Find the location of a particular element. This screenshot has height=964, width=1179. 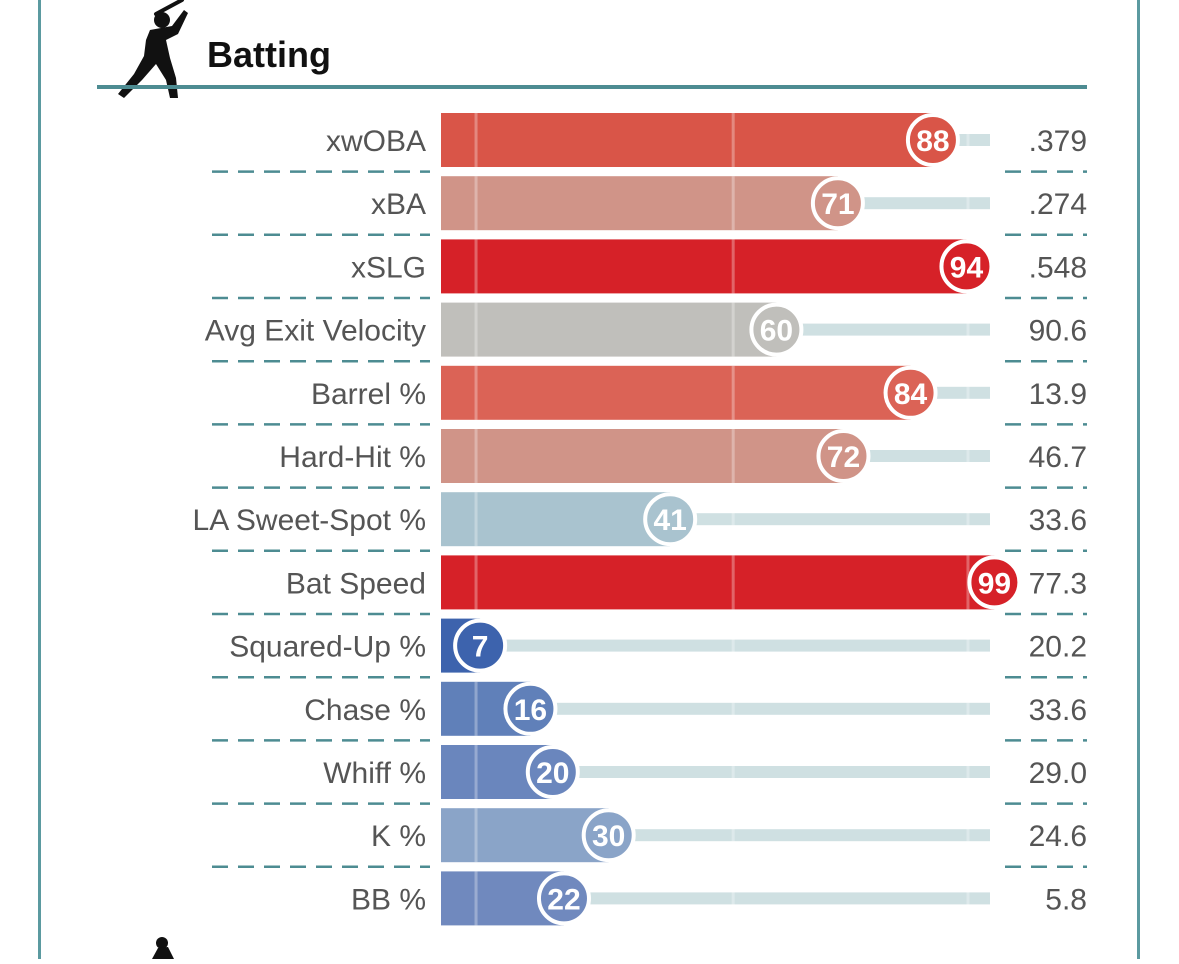

title-rule is located at coordinates (592, 87).